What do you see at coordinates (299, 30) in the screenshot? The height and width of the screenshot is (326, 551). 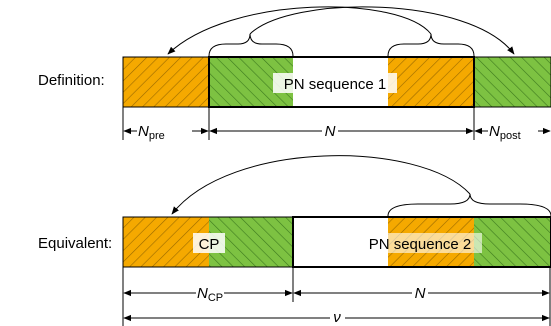 I see `copy-arrow-prefix` at bounding box center [299, 30].